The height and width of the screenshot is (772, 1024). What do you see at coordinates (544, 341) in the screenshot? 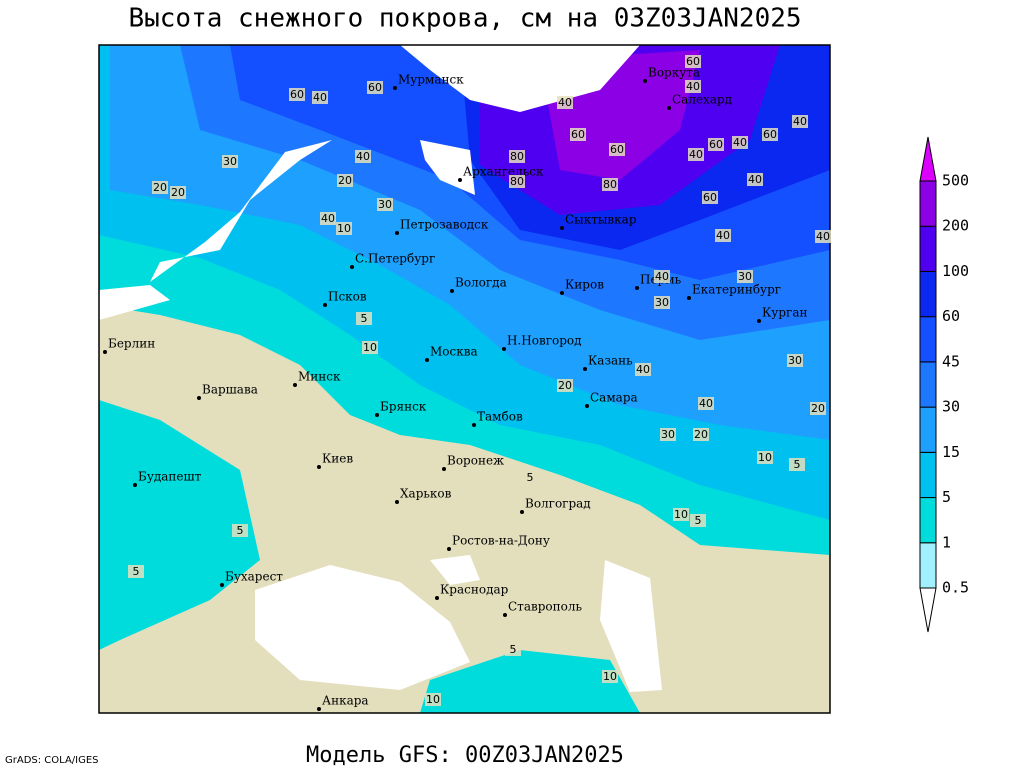
I see `city-label: Н.Новгород` at bounding box center [544, 341].